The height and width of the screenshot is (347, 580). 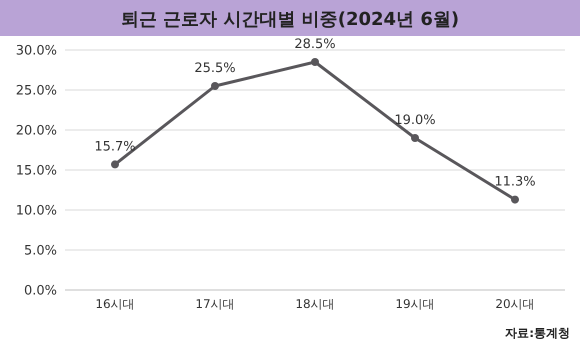 I want to click on y-tick-label: 10.0%, so click(x=36, y=211).